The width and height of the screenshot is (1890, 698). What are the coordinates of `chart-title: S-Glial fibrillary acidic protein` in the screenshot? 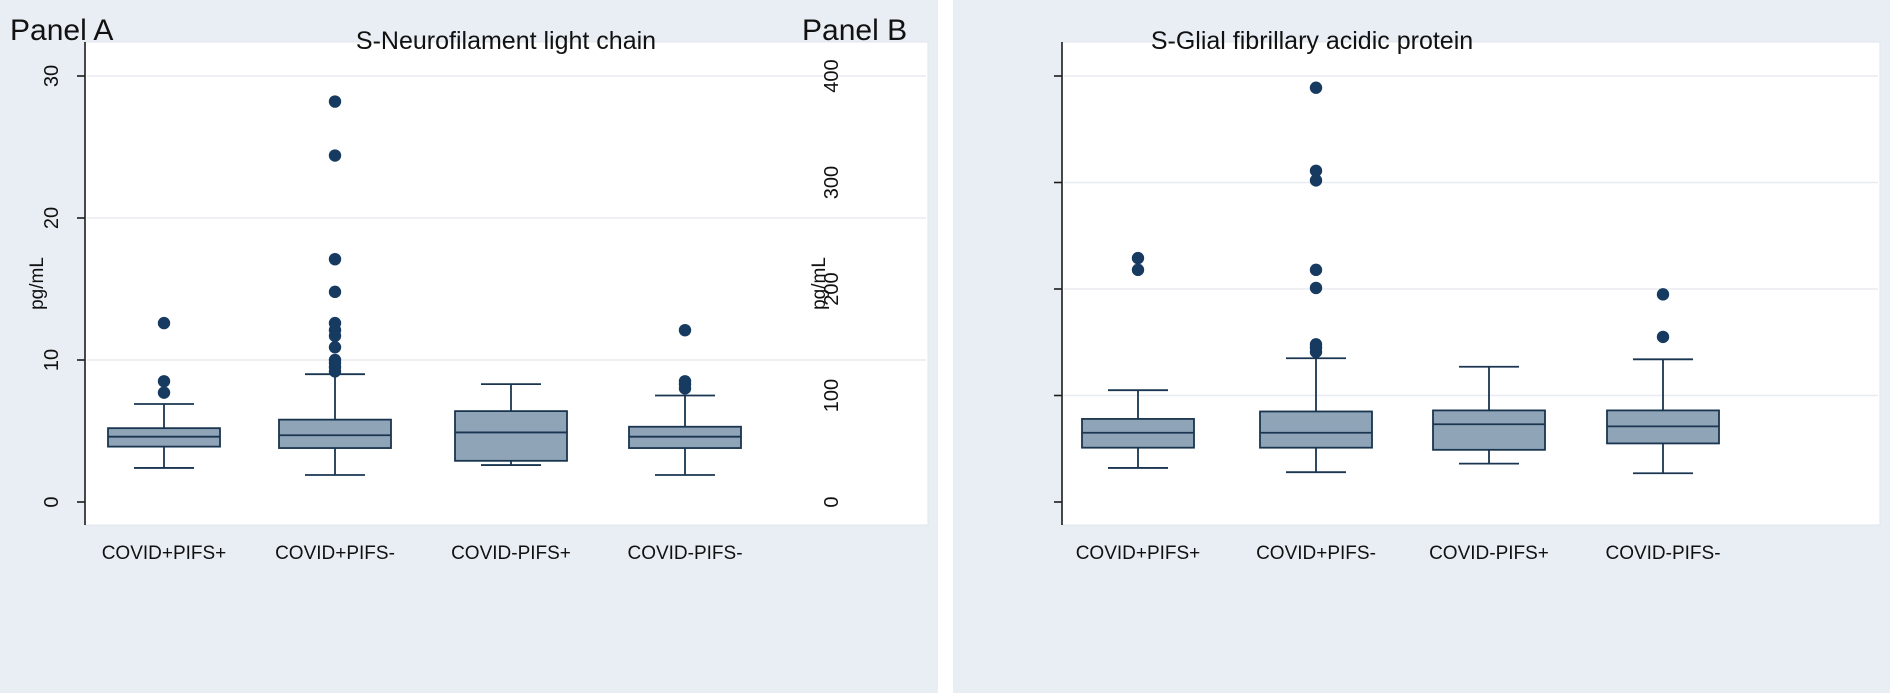 It's located at (1312, 41).